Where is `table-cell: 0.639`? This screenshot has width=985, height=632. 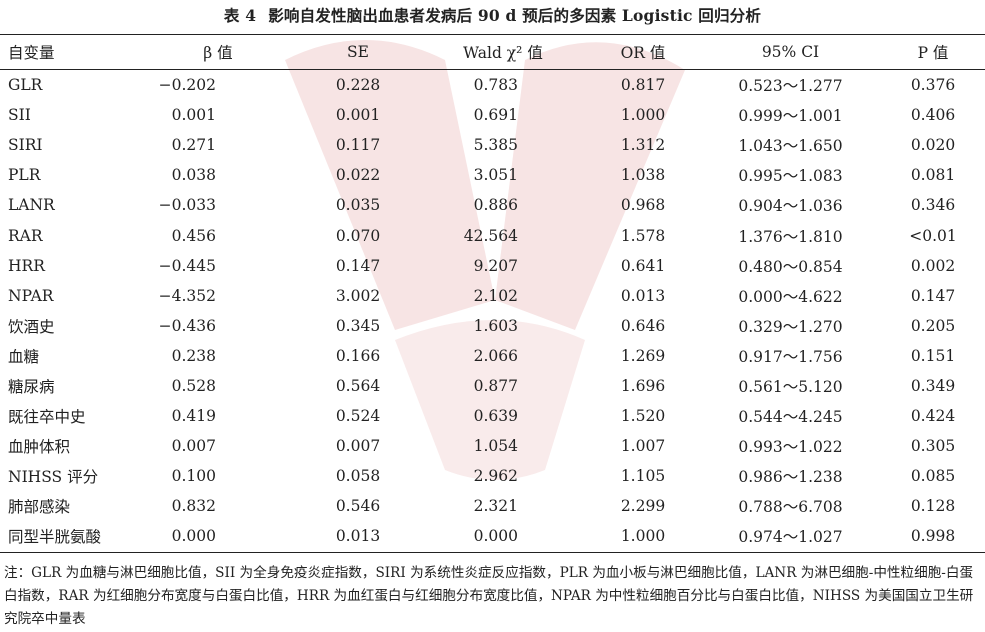
table-cell: 0.639 is located at coordinates (495, 416).